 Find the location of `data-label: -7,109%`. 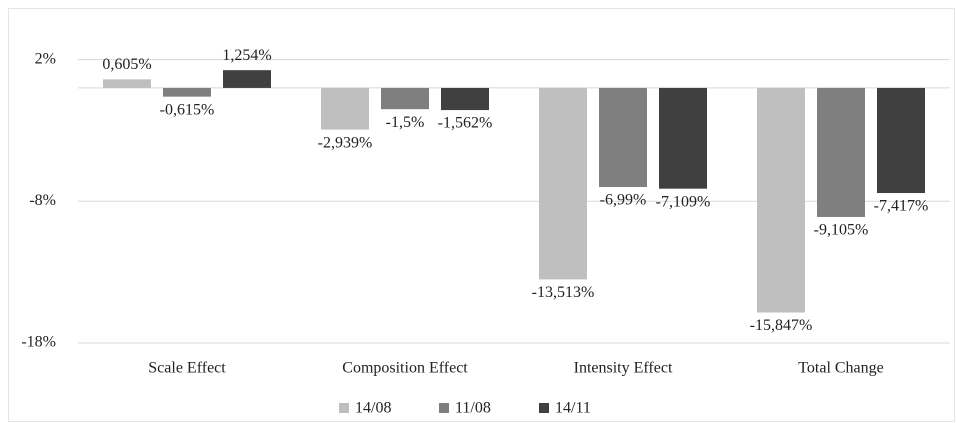

data-label: -7,109% is located at coordinates (683, 201).